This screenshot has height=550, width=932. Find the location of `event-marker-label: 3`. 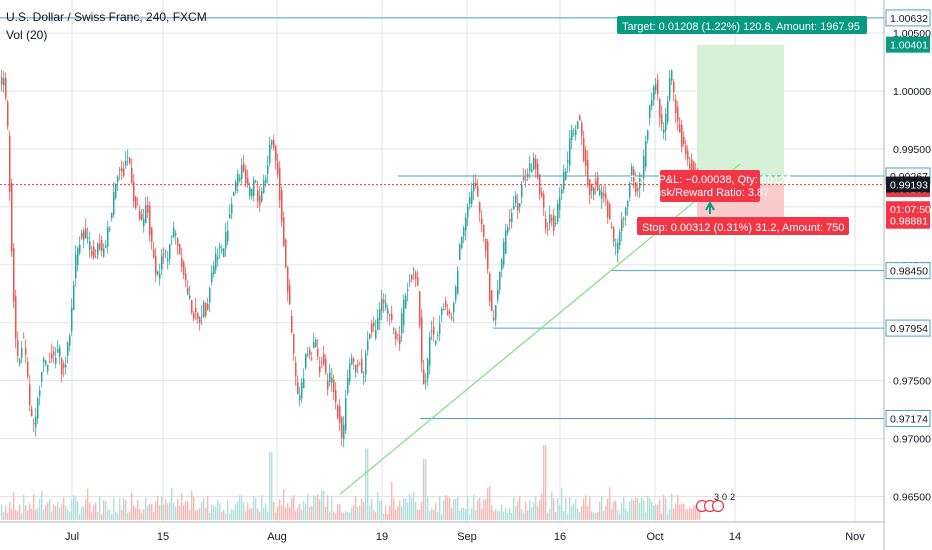

event-marker-label: 3 is located at coordinates (716, 497).